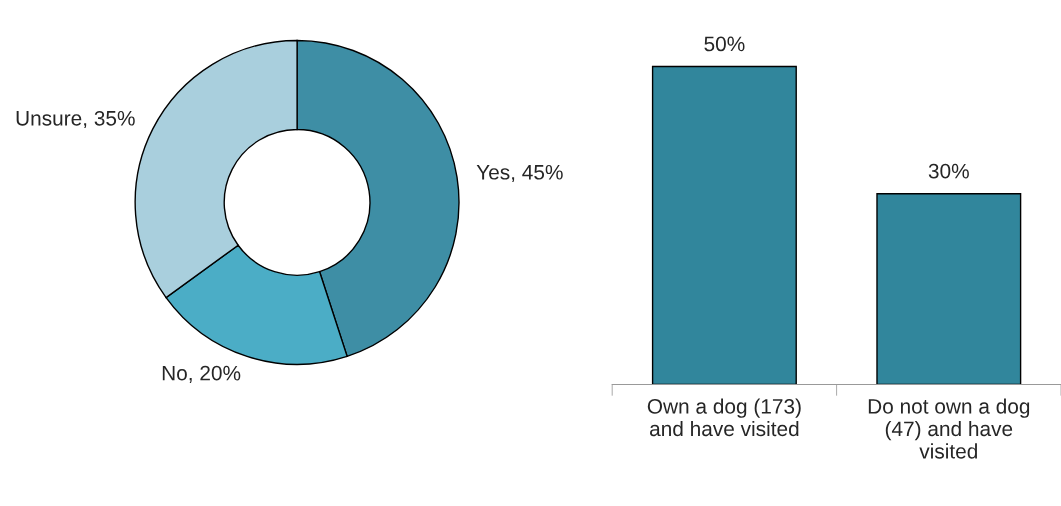 Image resolution: width=1061 pixels, height=506 pixels. What do you see at coordinates (75, 119) in the screenshot?
I see `slice-label: Unsure, 35%` at bounding box center [75, 119].